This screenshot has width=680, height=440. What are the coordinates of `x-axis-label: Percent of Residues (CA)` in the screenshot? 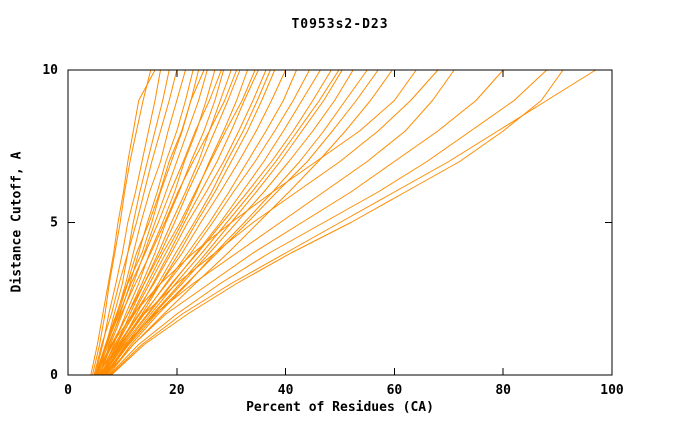 It's located at (340, 407).